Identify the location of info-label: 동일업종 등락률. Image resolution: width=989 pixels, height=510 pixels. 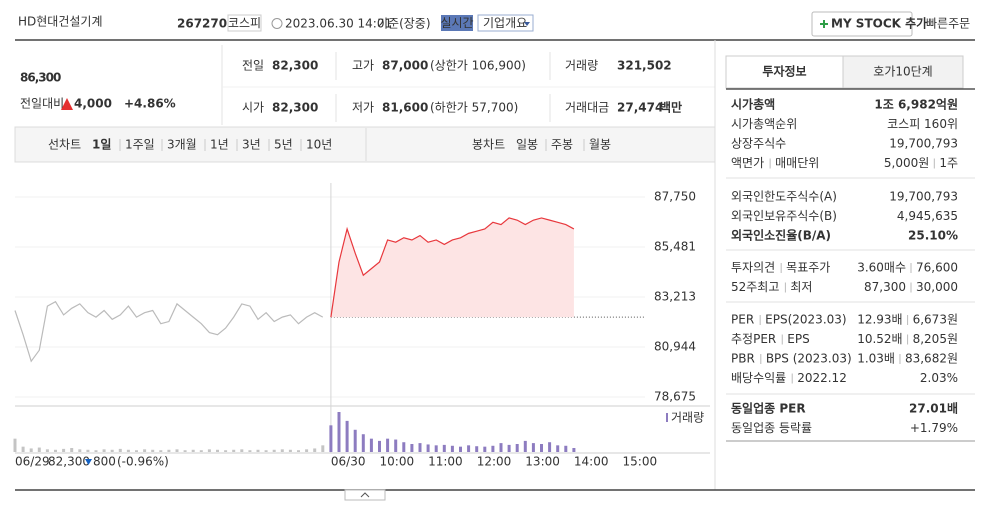
(771, 428).